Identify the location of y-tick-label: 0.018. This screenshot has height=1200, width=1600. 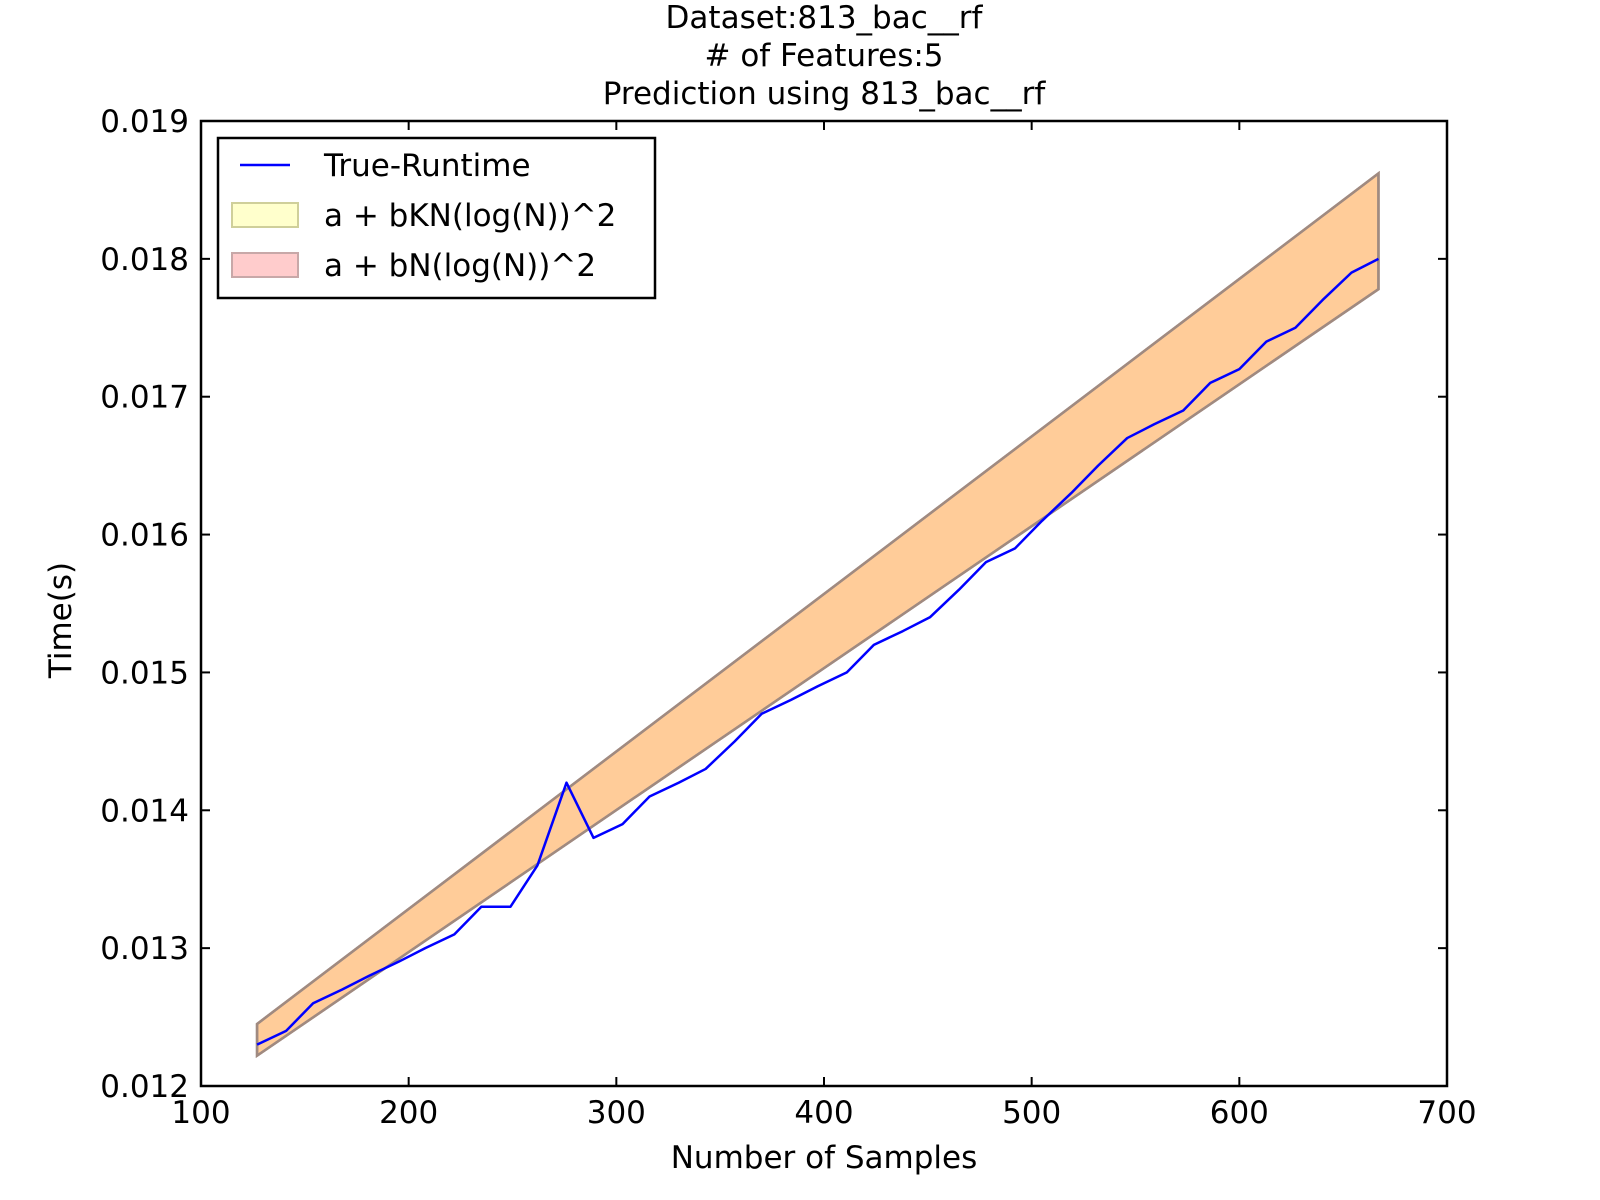
(144, 260).